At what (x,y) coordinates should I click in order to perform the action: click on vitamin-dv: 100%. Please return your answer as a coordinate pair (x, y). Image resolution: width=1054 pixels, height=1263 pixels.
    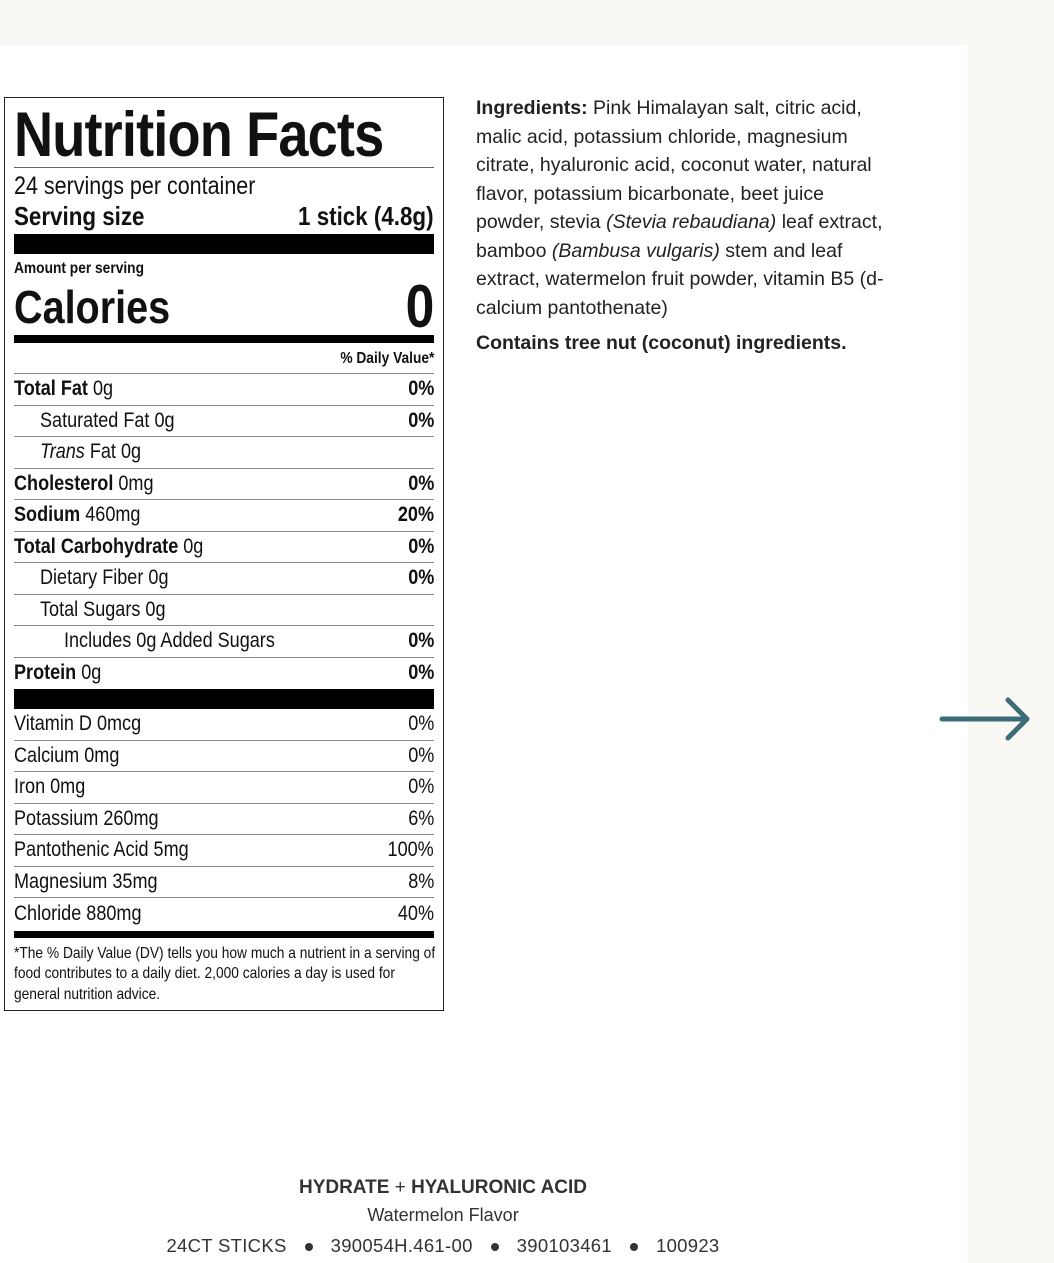
    Looking at the image, I should click on (410, 850).